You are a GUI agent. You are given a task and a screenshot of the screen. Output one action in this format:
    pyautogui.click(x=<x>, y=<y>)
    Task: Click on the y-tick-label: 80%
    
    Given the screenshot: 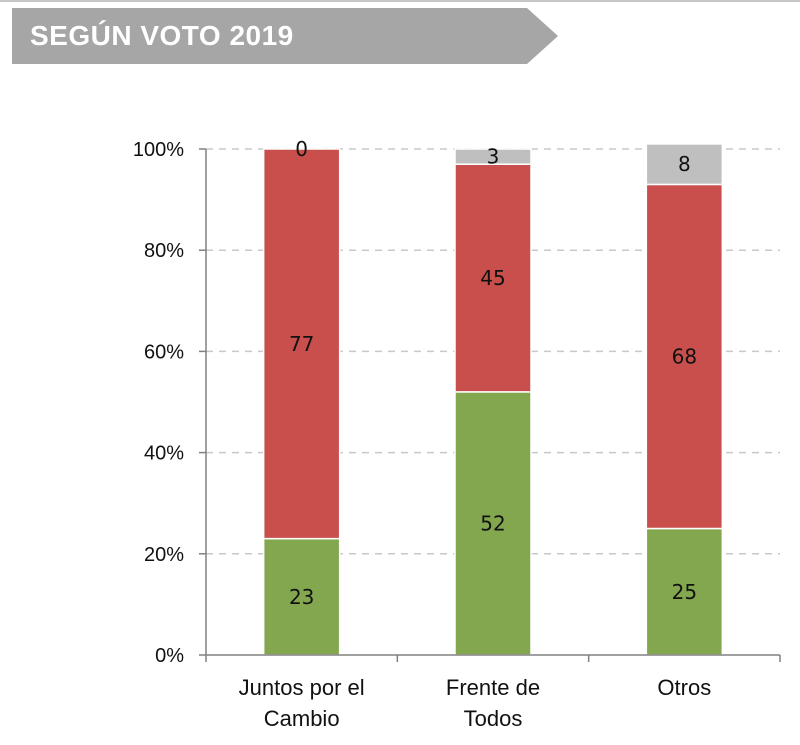 What is the action you would take?
    pyautogui.click(x=164, y=251)
    